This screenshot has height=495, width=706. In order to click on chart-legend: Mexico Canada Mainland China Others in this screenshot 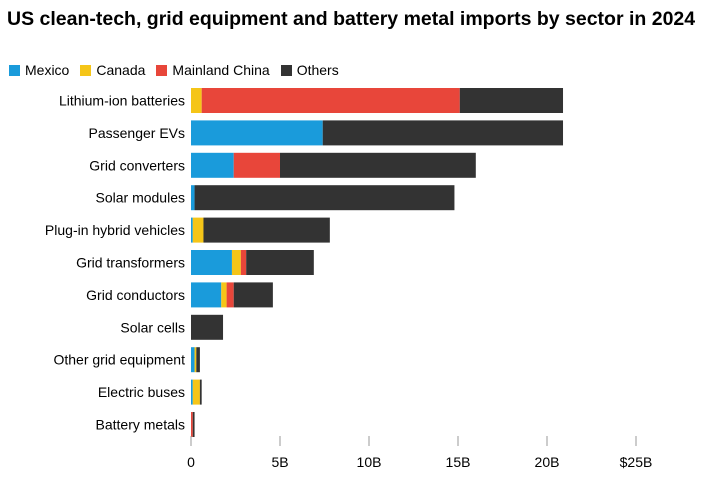, I will do `click(179, 70)`.